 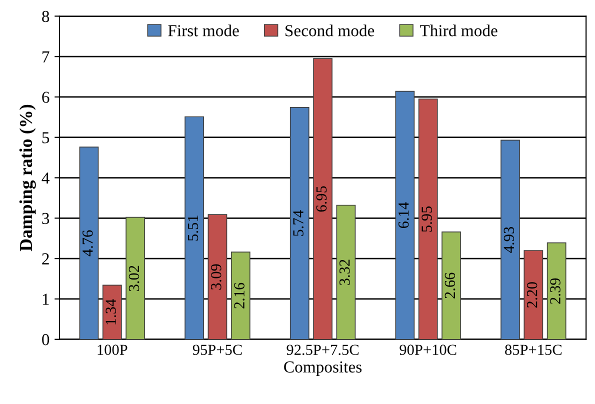 What do you see at coordinates (45, 299) in the screenshot?
I see `y-tick-label: 1` at bounding box center [45, 299].